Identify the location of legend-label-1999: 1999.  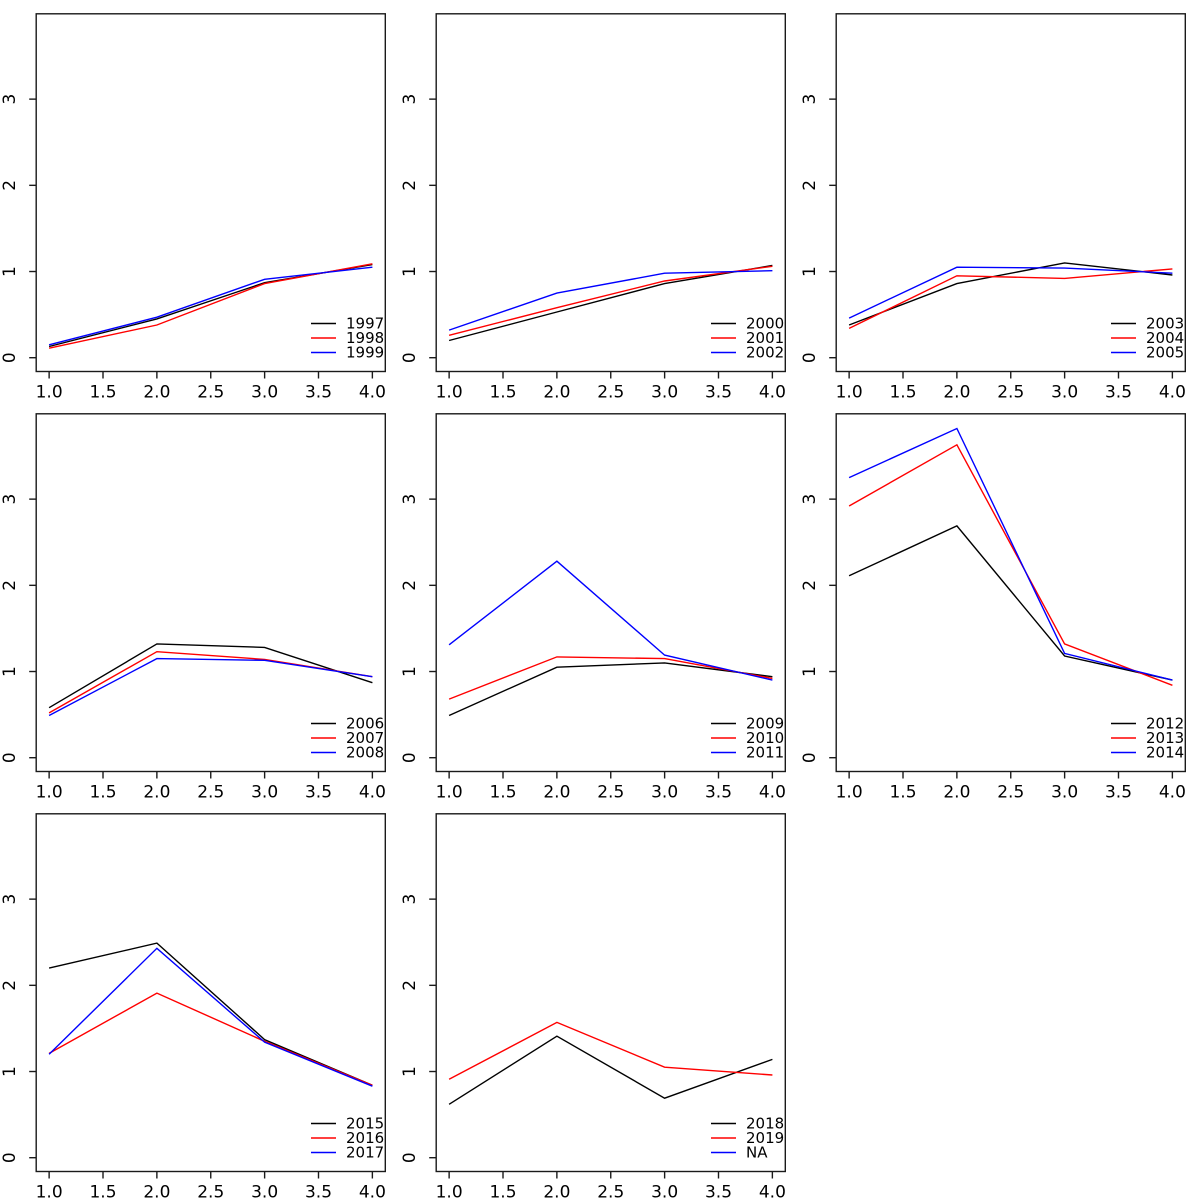
(365, 353).